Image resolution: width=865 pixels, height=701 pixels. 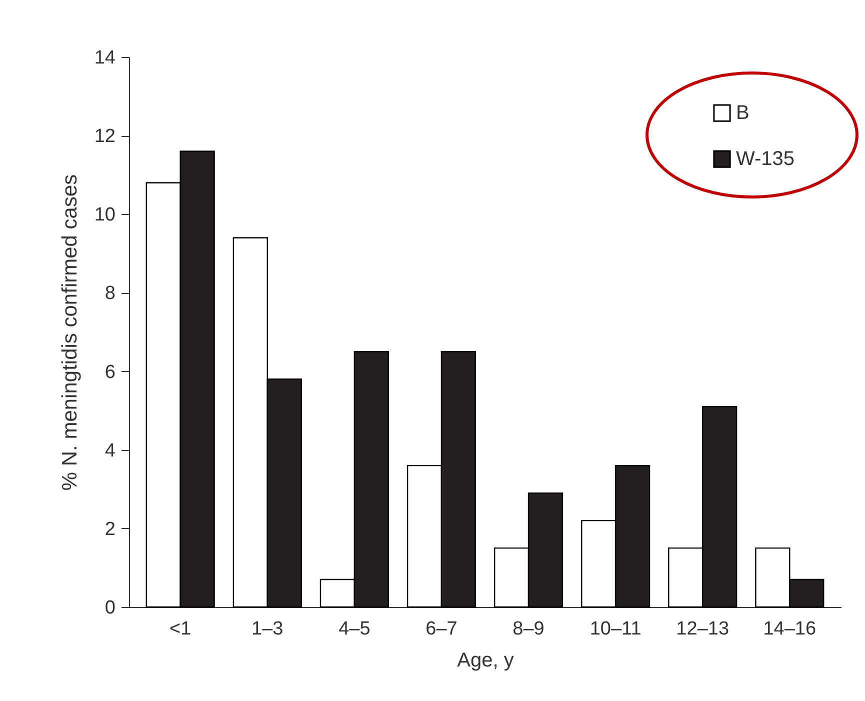 What do you see at coordinates (789, 629) in the screenshot?
I see `x-tick-label: 14–16` at bounding box center [789, 629].